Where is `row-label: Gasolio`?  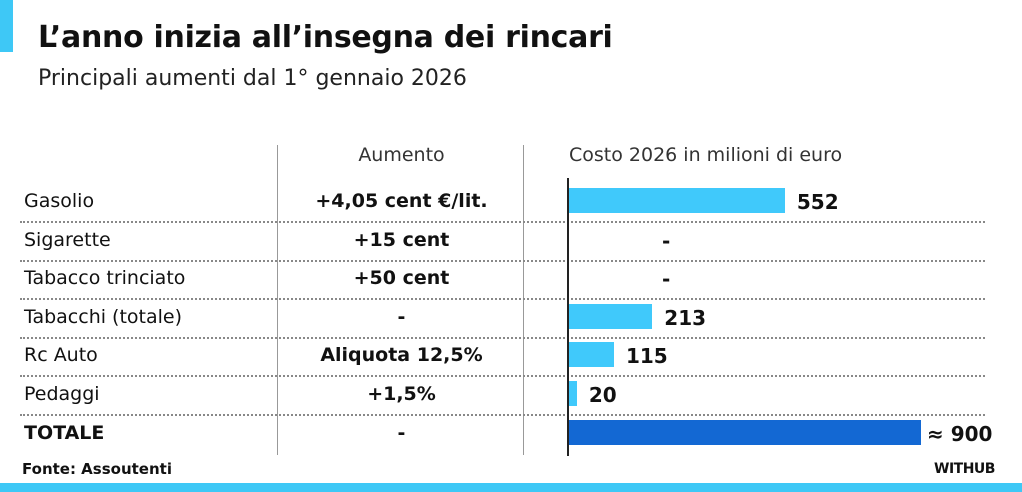
row-label: Gasolio is located at coordinates (59, 201).